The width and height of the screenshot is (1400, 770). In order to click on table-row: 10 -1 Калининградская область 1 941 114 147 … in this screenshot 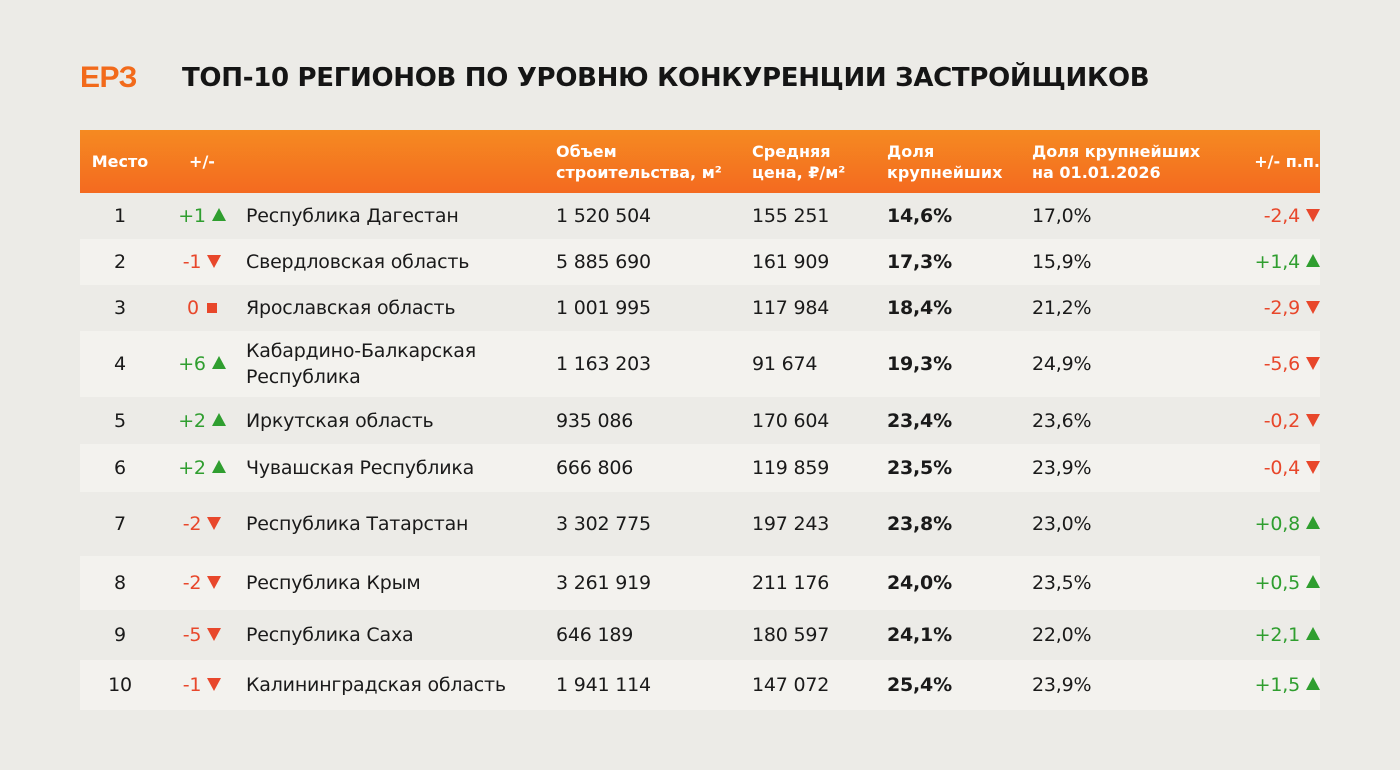, I will do `click(700, 685)`.